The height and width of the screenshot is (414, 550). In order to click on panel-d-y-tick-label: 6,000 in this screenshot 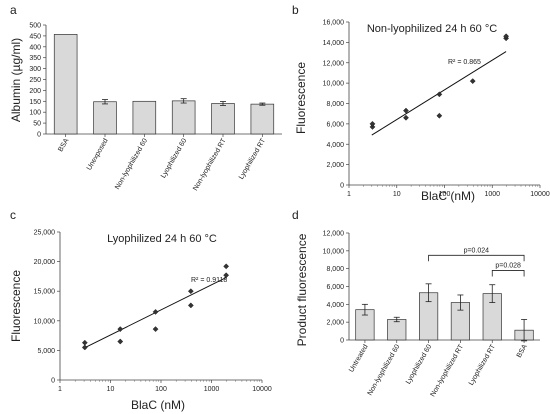, I will do `click(335, 287)`.